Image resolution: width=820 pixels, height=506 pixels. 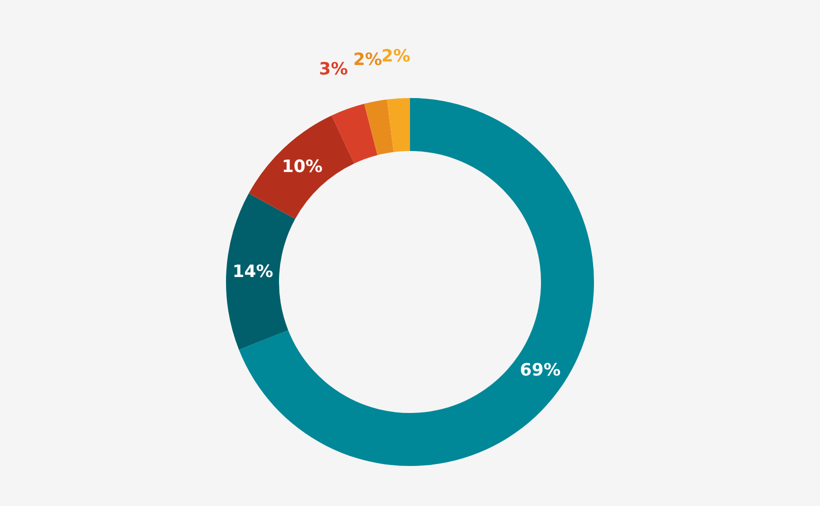 What do you see at coordinates (540, 370) in the screenshot?
I see `data-label: 69%` at bounding box center [540, 370].